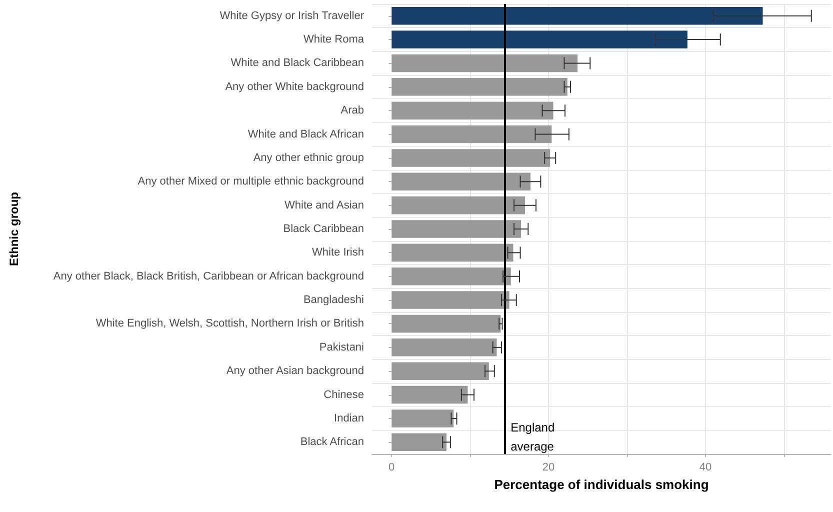 Image resolution: width=833 pixels, height=512 pixels. Describe the element at coordinates (344, 394) in the screenshot. I see `y-tick-label: Chinese` at that location.